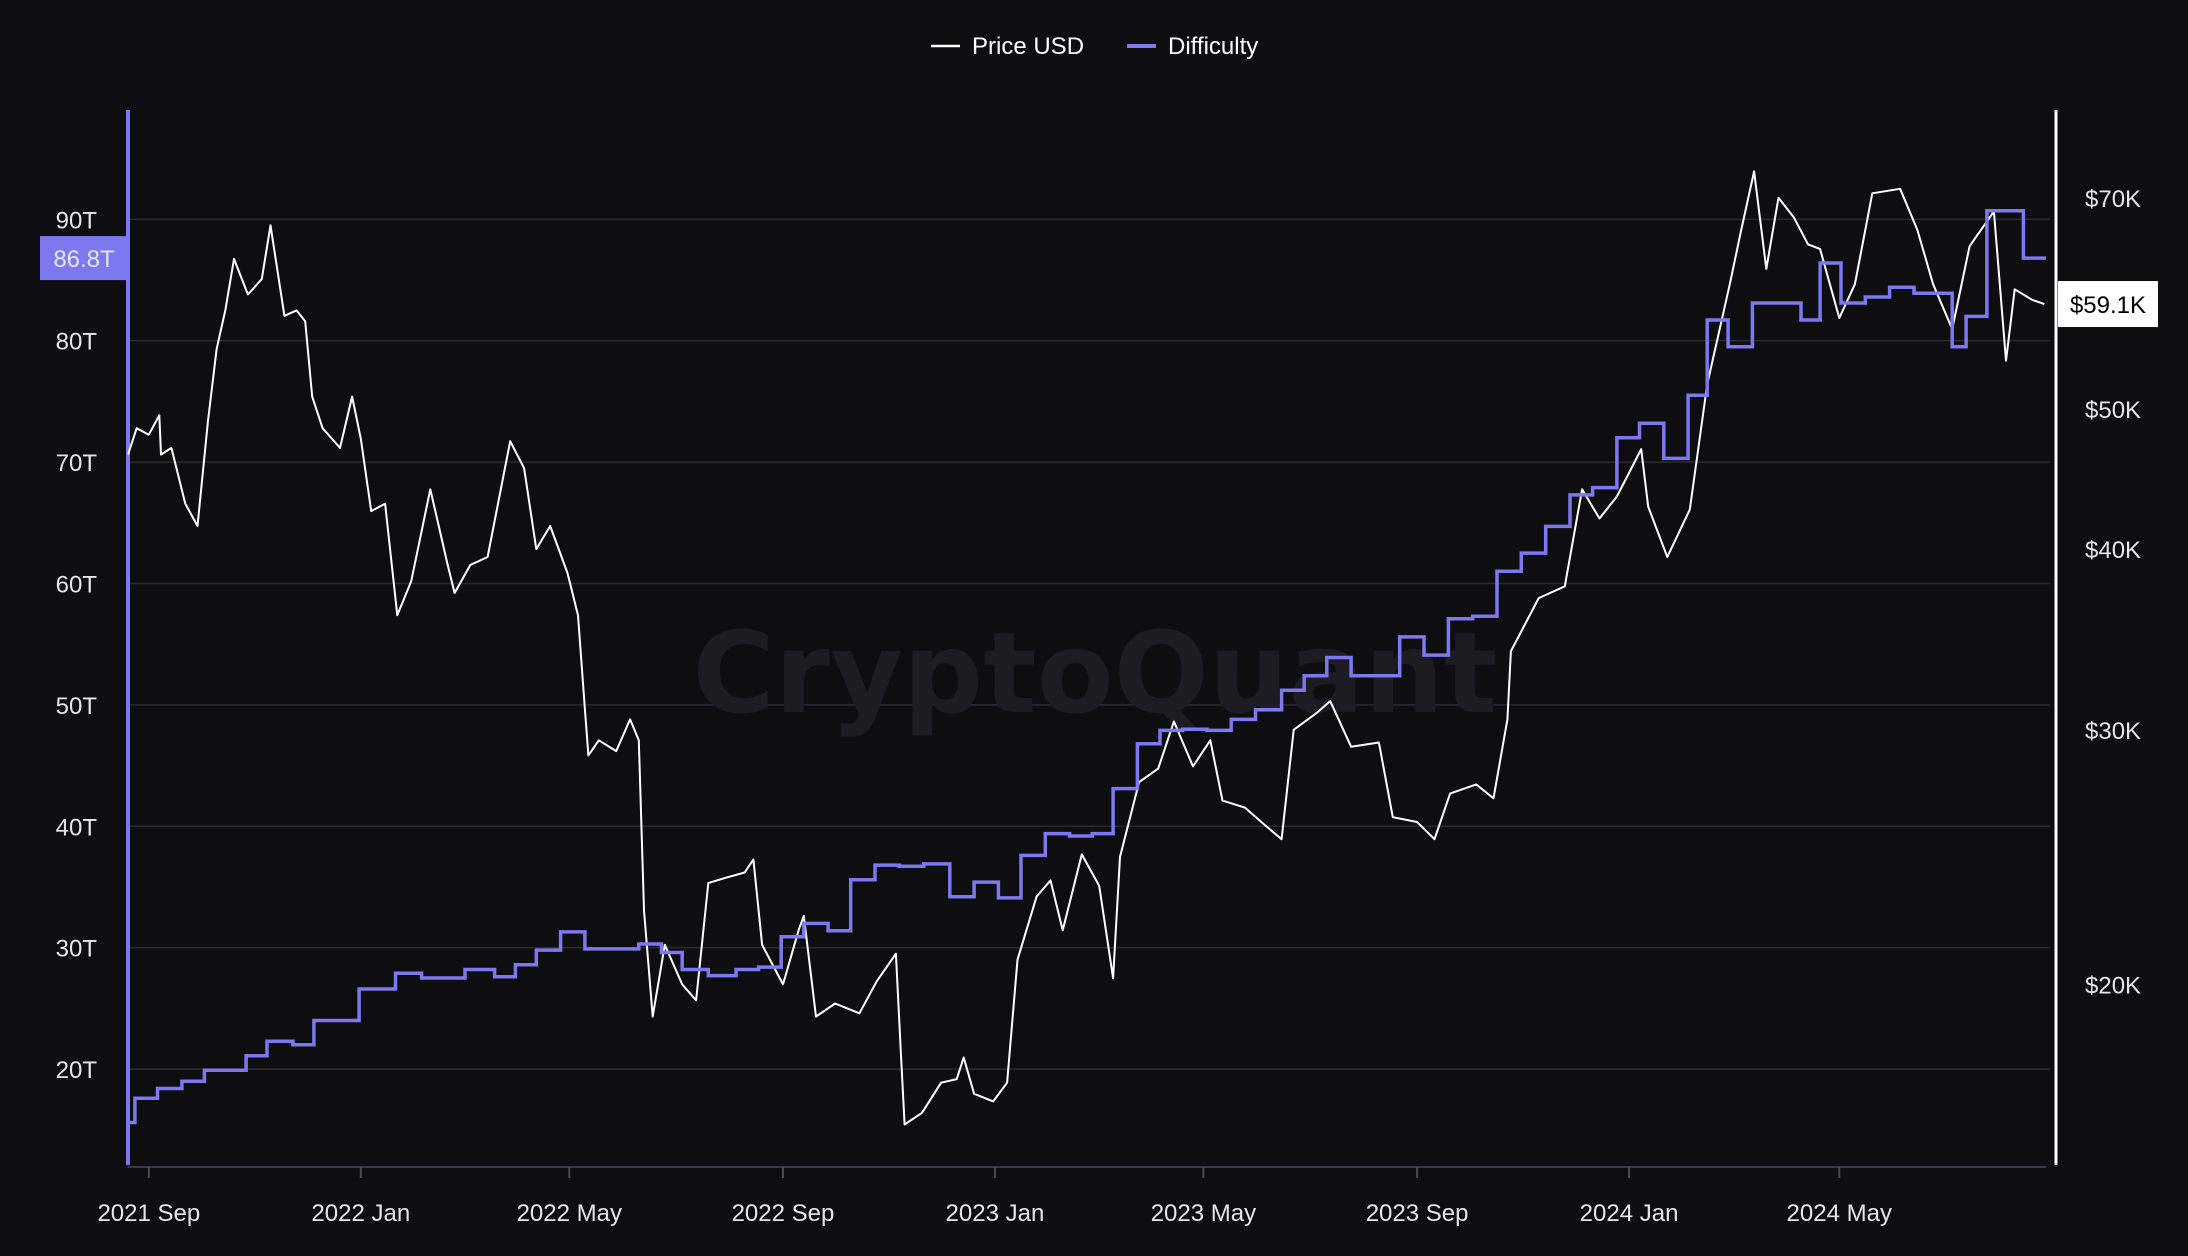 The image size is (2188, 1256). Describe the element at coordinates (1839, 1213) in the screenshot. I see `x-tick-label-2024-May: 2024 May` at that location.